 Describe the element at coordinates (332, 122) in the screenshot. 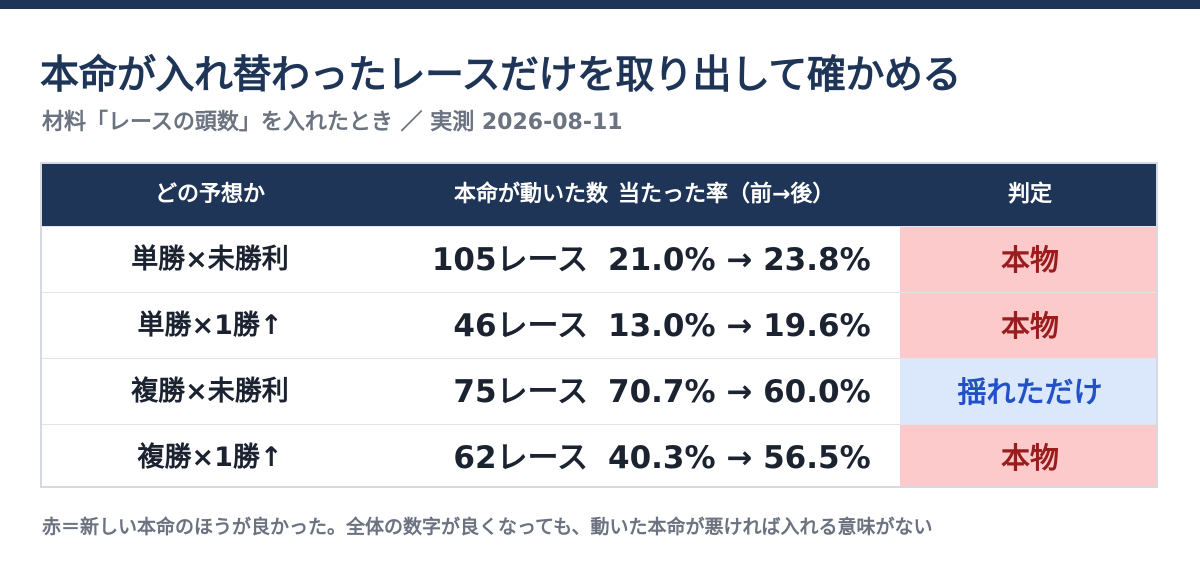

I see `page-subtitle: 材料「レースの頭数」を入れたとき ／ 実測 2026-08-11` at that location.